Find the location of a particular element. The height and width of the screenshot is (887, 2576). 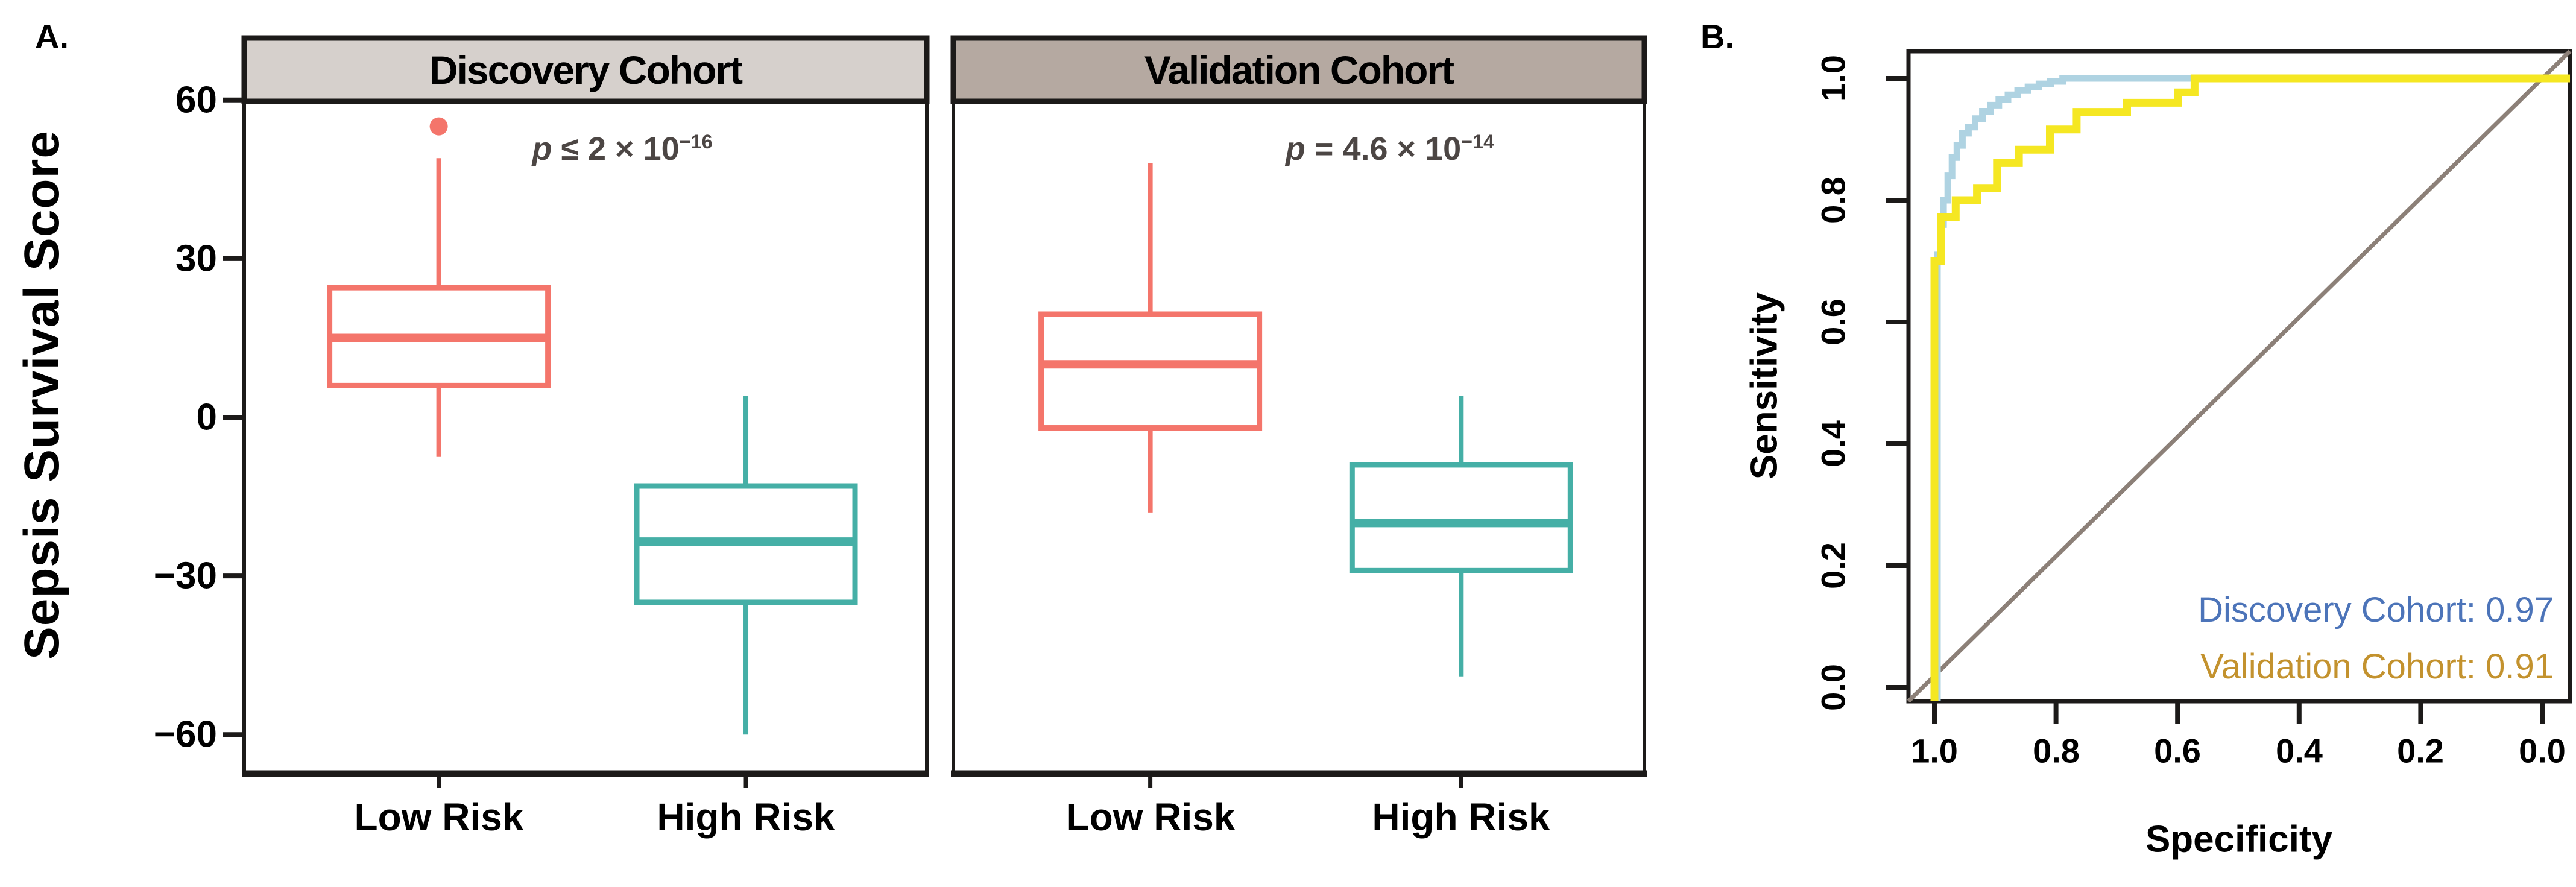

p-value-body: = 4.6 × 10 is located at coordinates (1383, 149).